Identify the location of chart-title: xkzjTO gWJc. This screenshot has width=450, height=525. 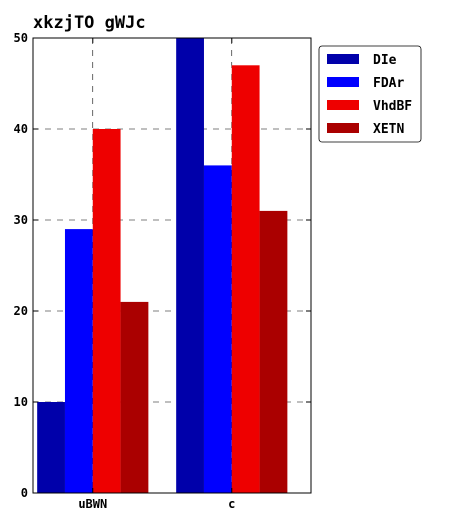
(89, 23).